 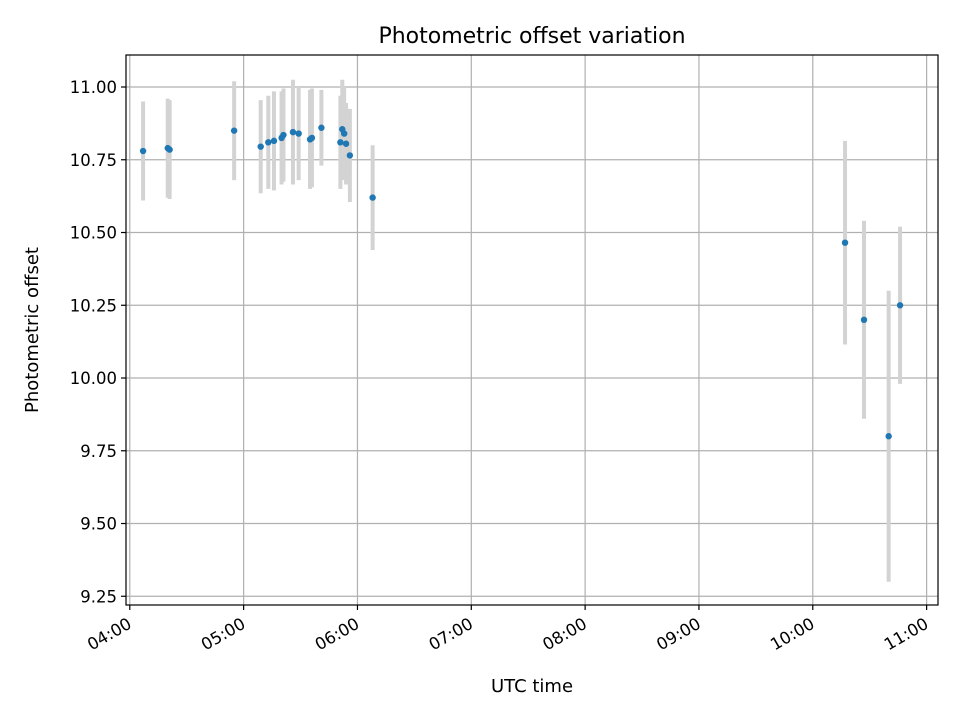 I want to click on y-tick-label: 10.25, so click(x=93, y=305).